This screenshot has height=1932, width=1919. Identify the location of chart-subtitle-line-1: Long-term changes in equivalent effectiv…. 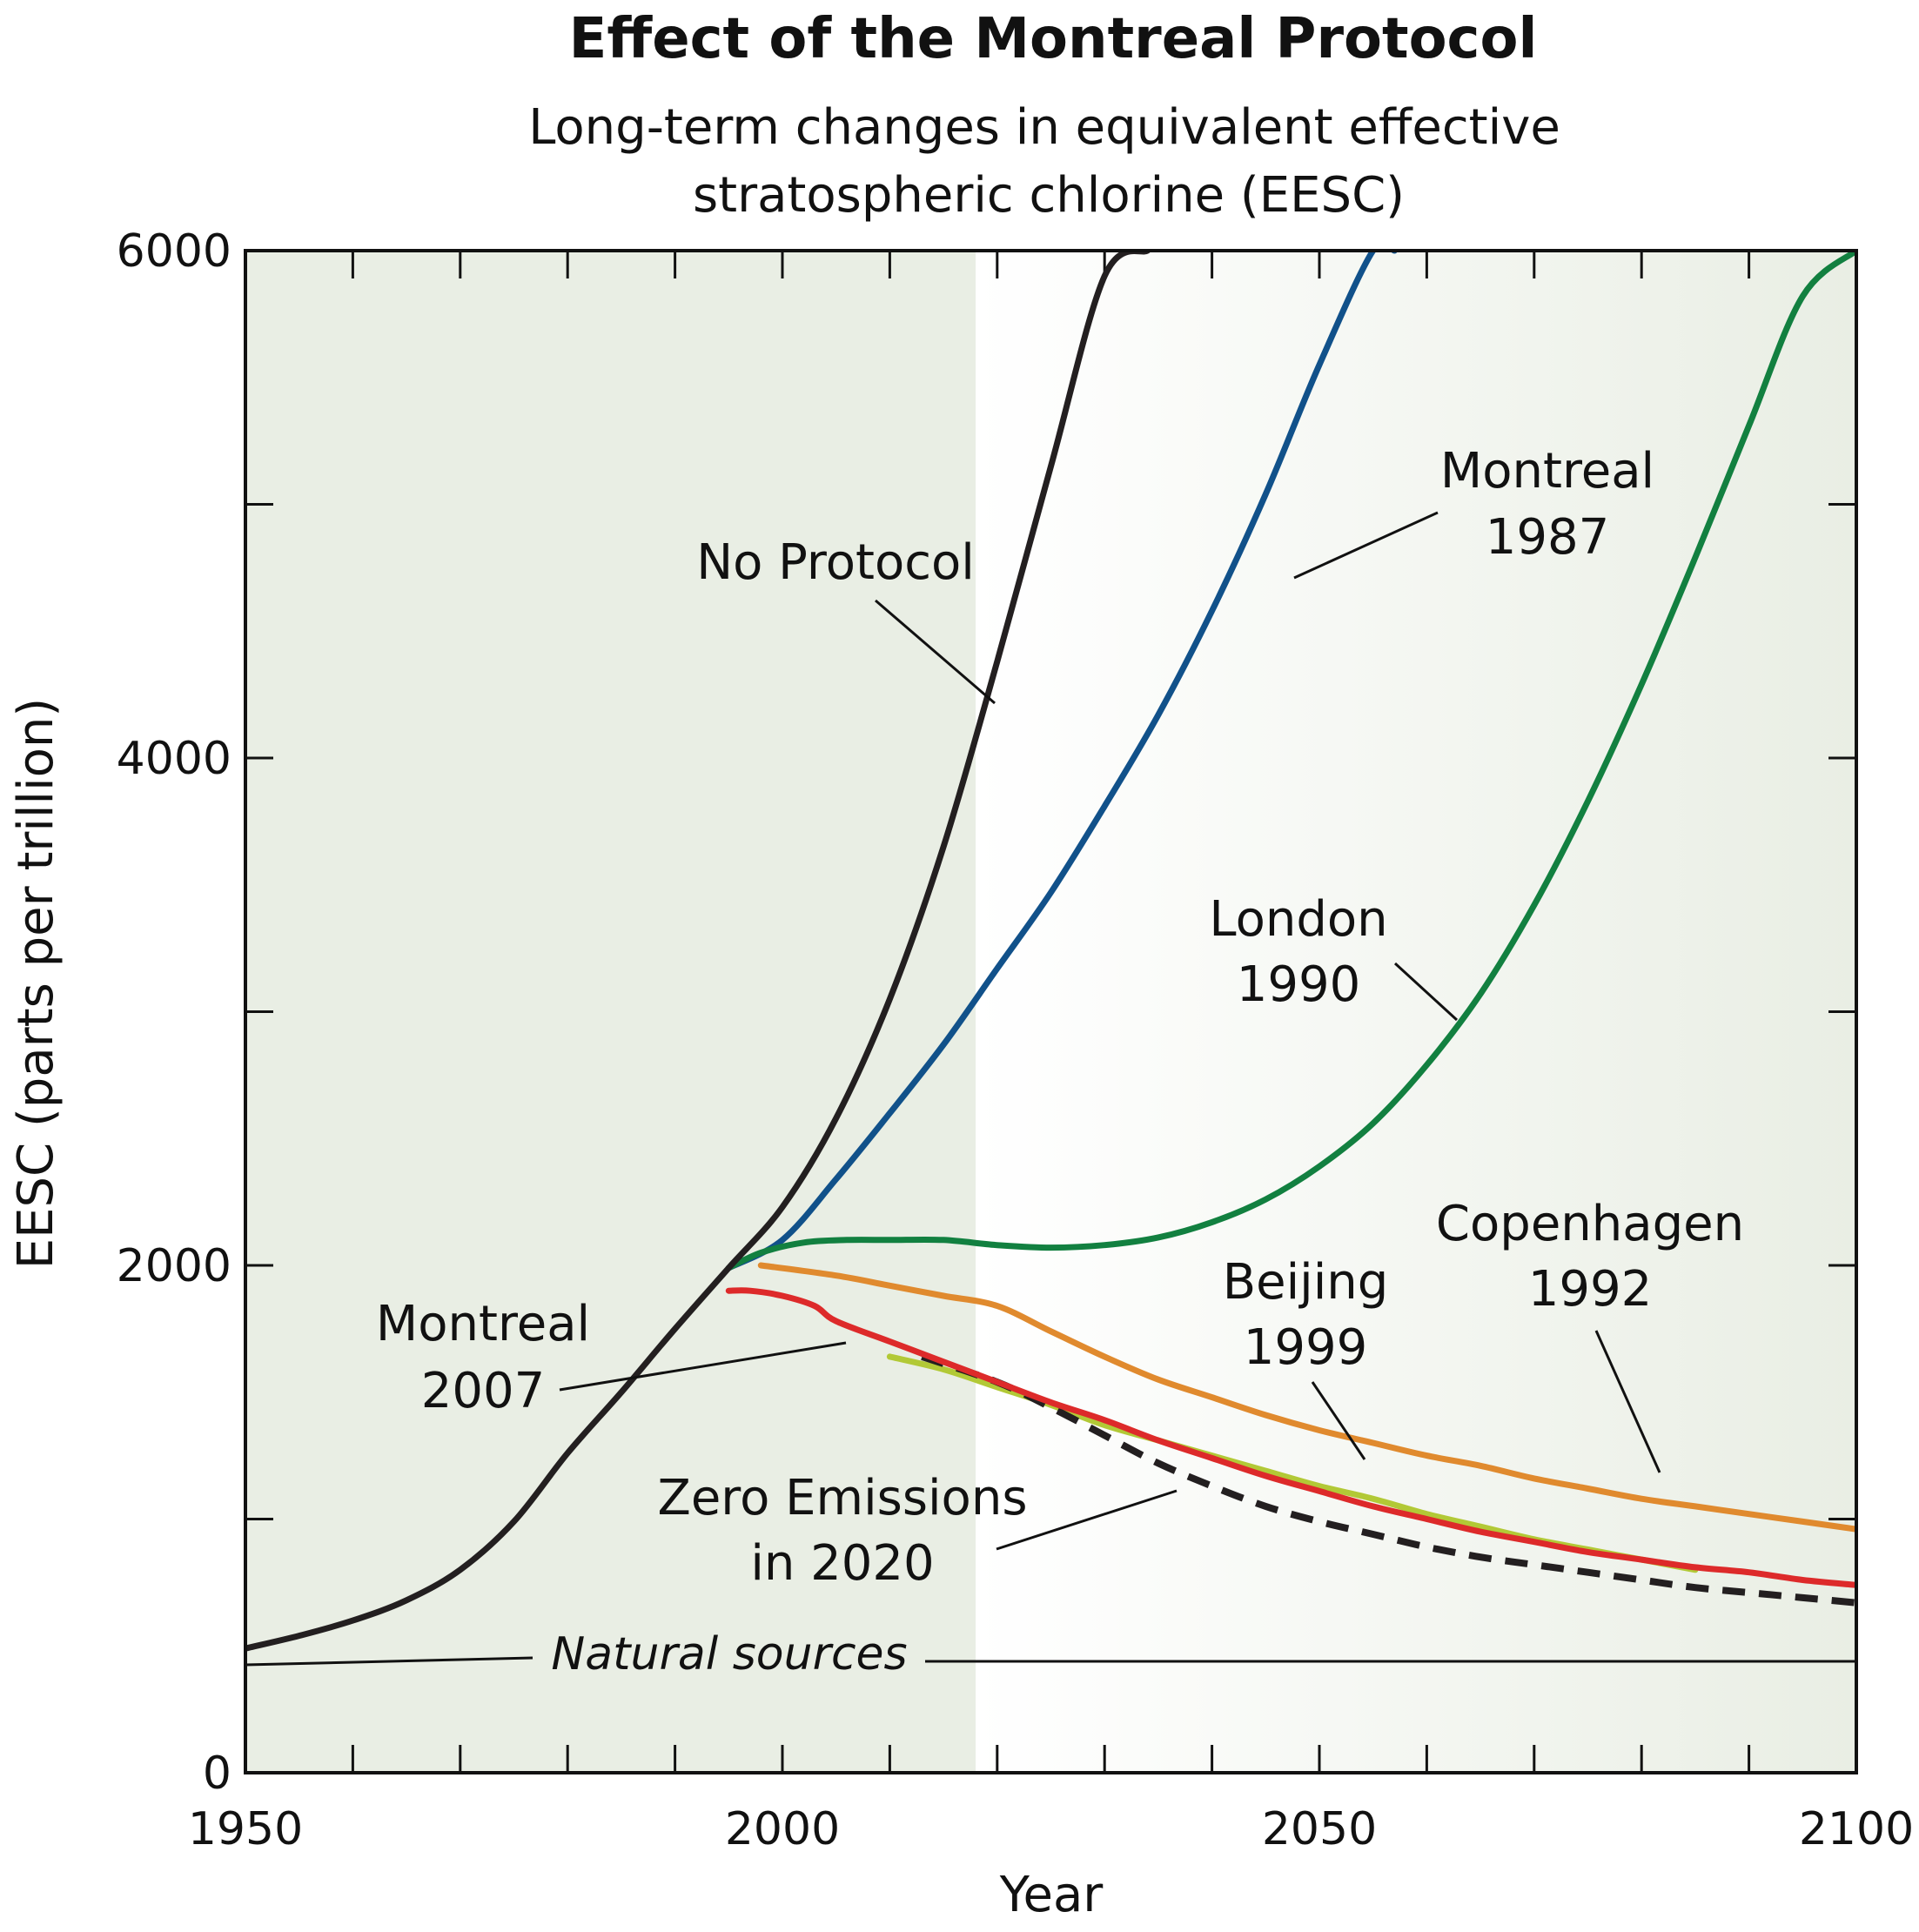
(1044, 128).